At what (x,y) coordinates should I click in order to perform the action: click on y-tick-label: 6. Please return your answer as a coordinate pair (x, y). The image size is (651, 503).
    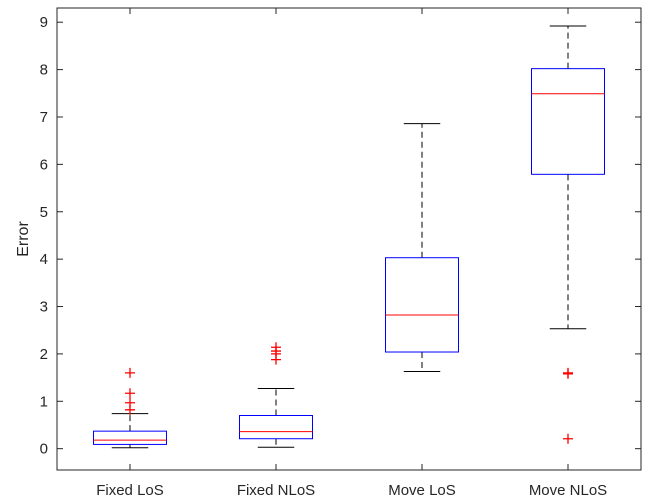
    Looking at the image, I should click on (44, 164).